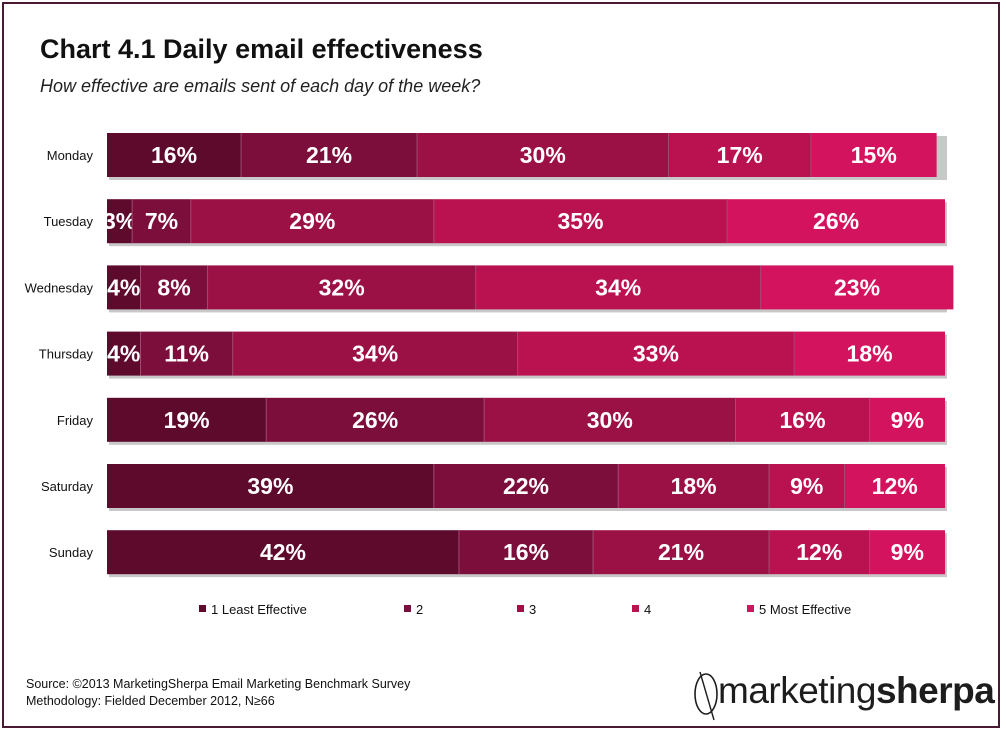  I want to click on data-label: 32%, so click(342, 287).